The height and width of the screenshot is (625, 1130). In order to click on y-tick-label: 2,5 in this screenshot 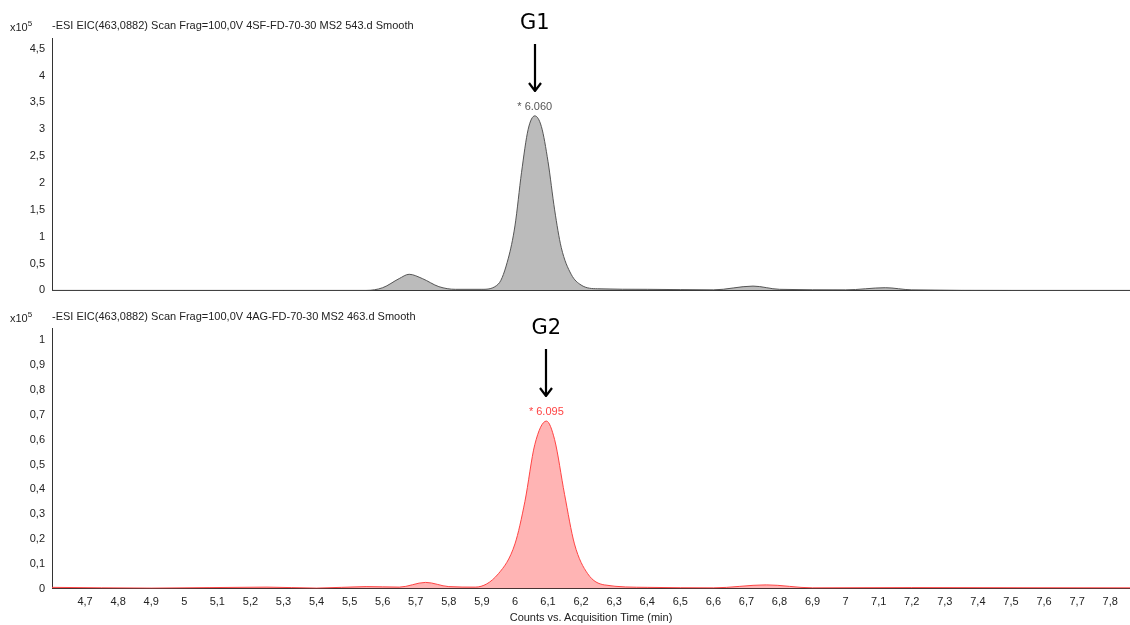, I will do `click(37, 155)`.